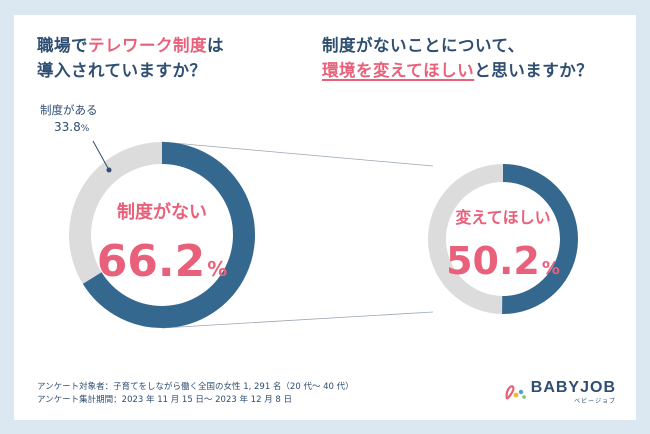 The image size is (650, 434). What do you see at coordinates (297, 320) in the screenshot?
I see `connector-line-bottom` at bounding box center [297, 320].